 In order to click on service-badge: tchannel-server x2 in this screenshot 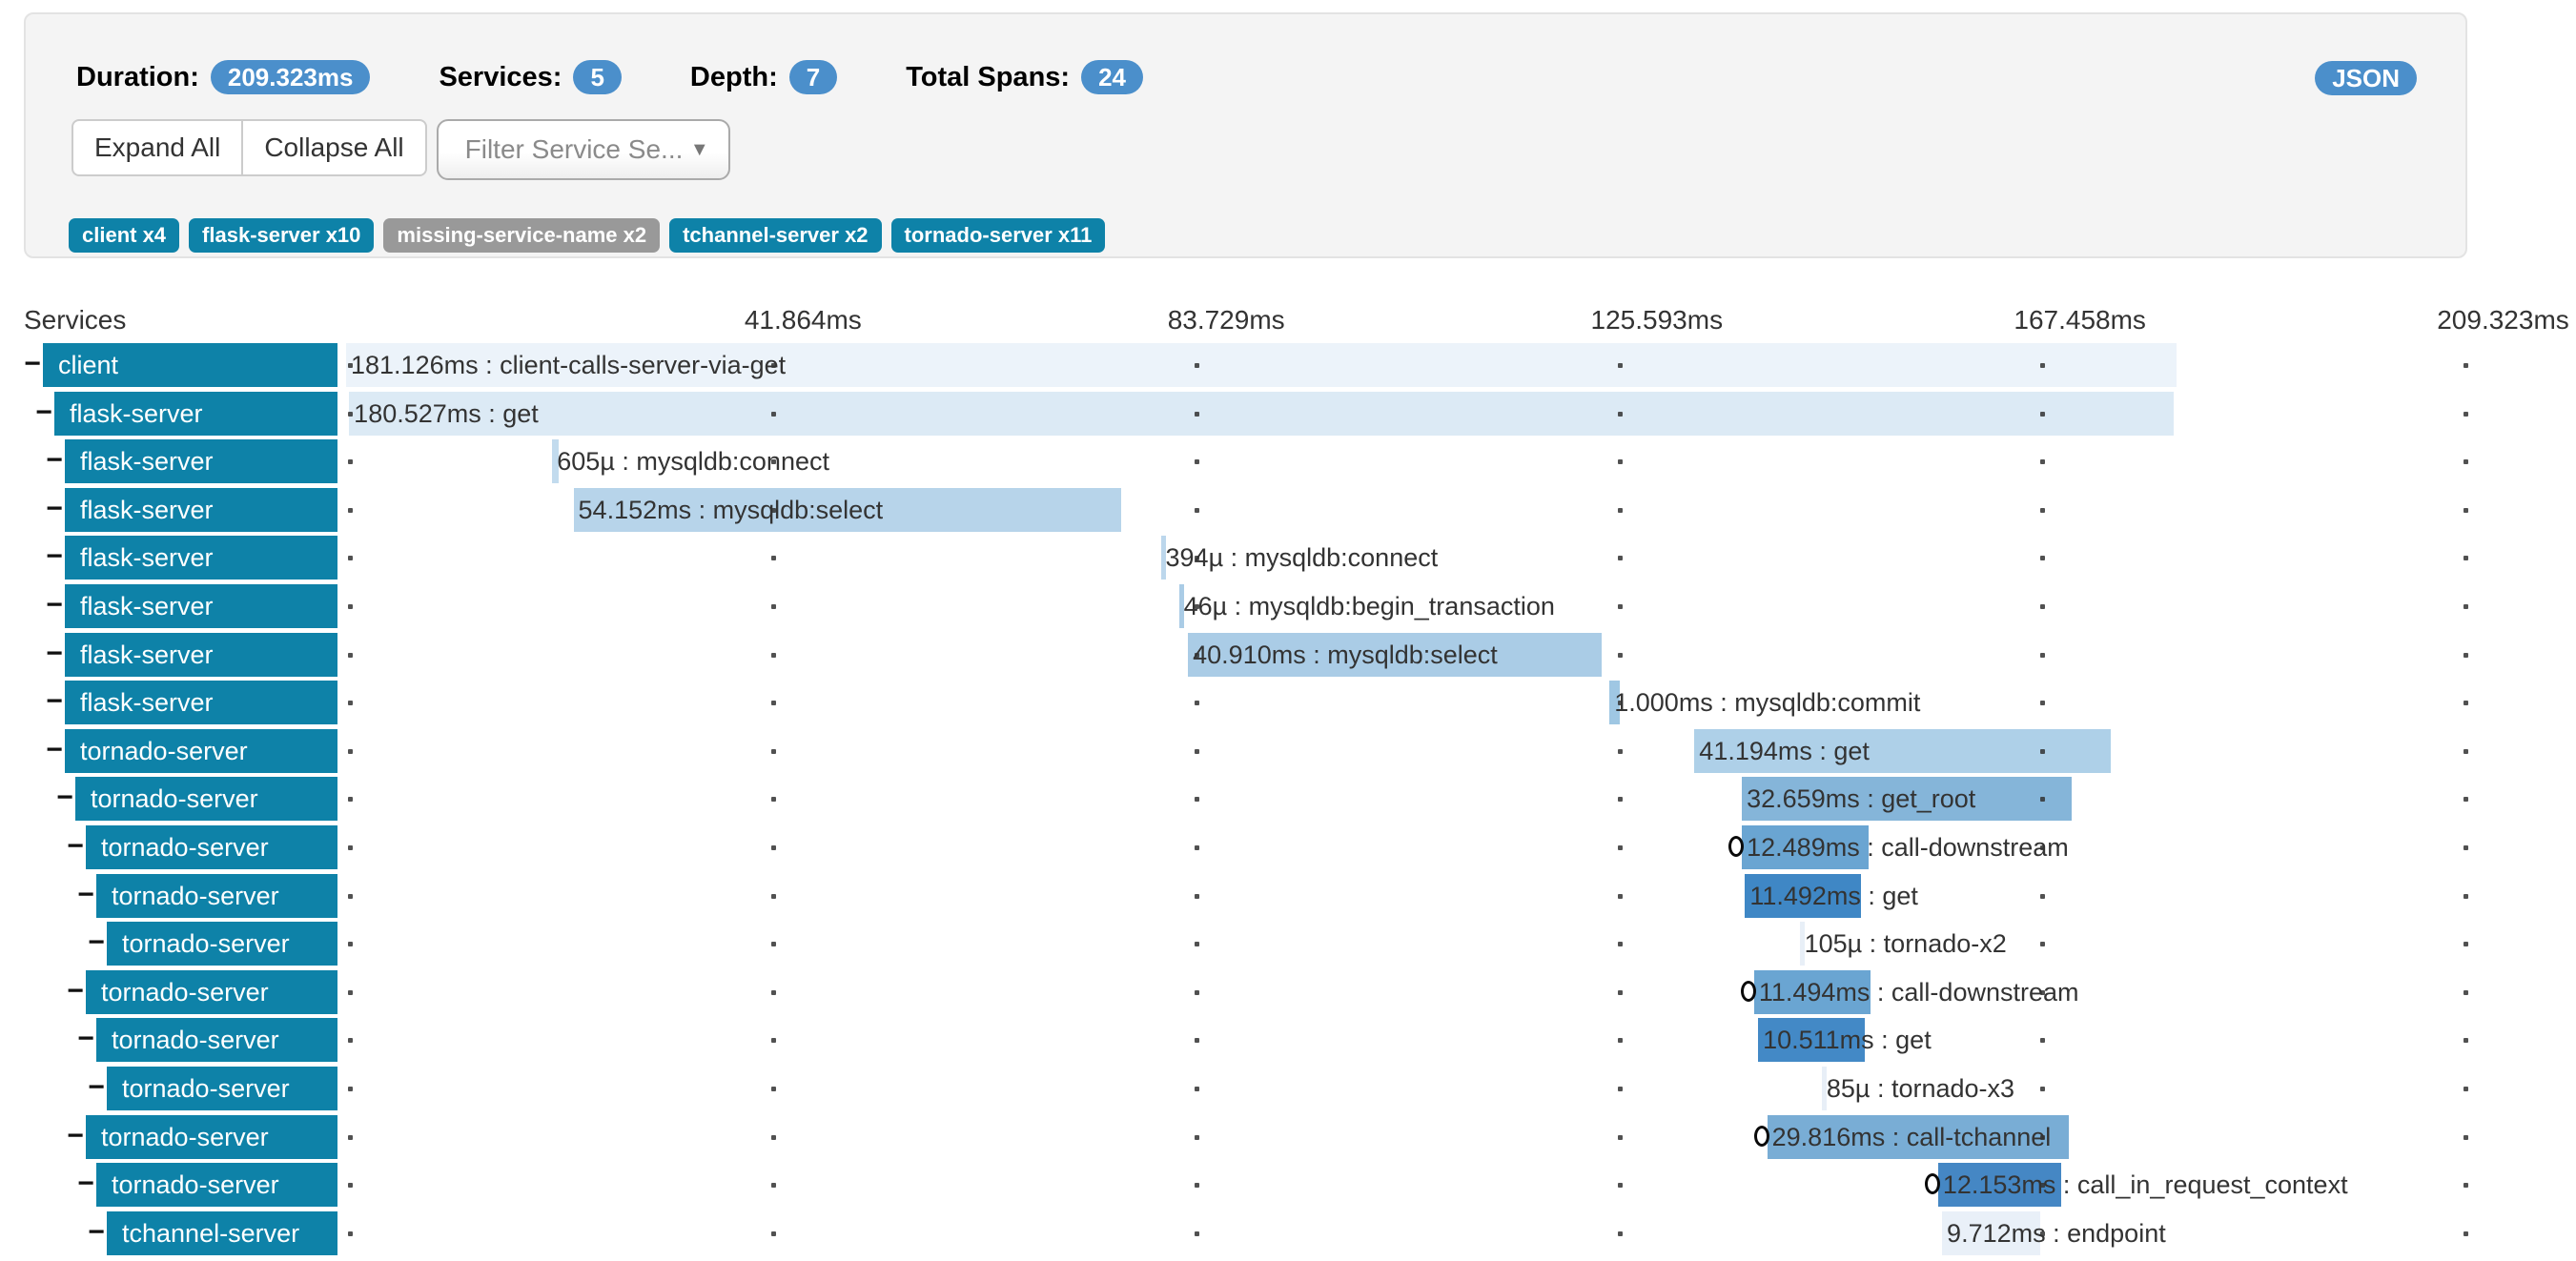, I will do `click(775, 235)`.